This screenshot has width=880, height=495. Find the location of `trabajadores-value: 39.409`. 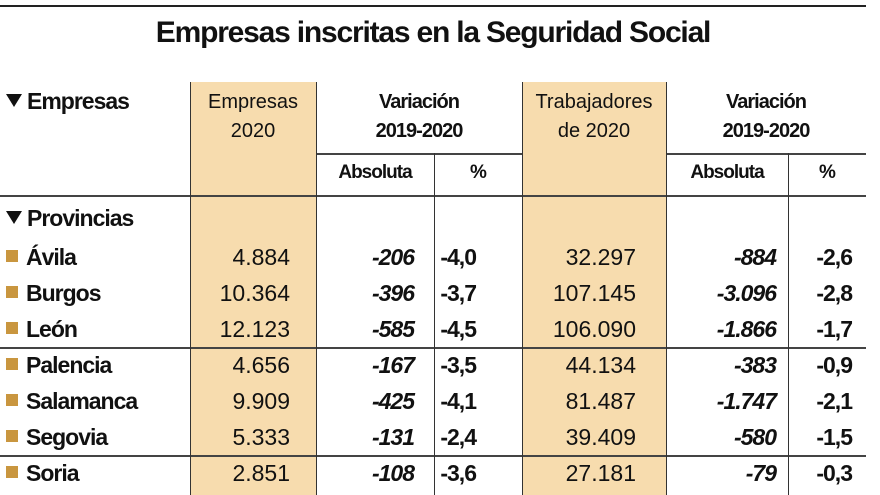

trabajadores-value: 39.409 is located at coordinates (600, 437).